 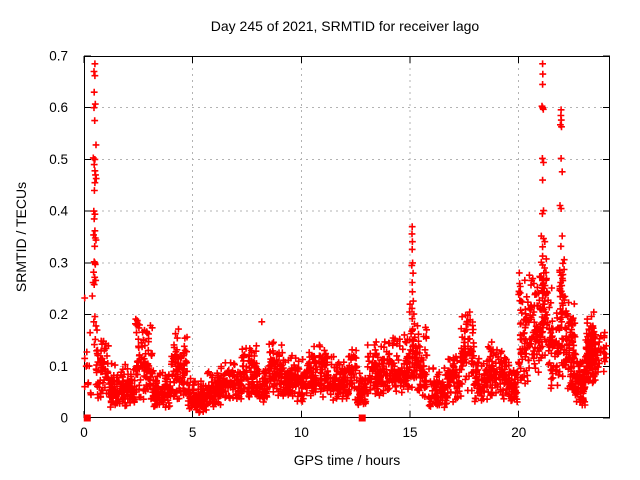 I want to click on y-tick-label: 0.5, so click(x=58, y=159).